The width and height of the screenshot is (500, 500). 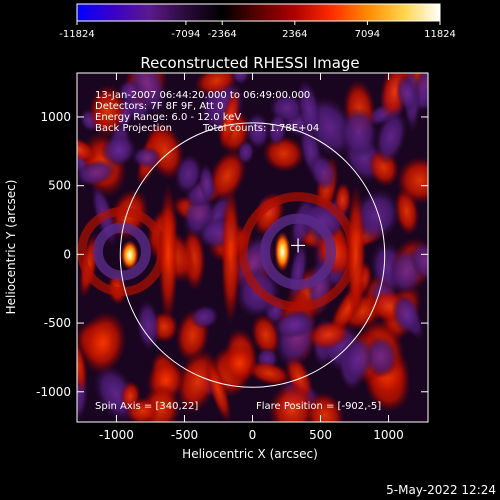 I want to click on colorbar-tick-label: 7094, so click(x=367, y=34).